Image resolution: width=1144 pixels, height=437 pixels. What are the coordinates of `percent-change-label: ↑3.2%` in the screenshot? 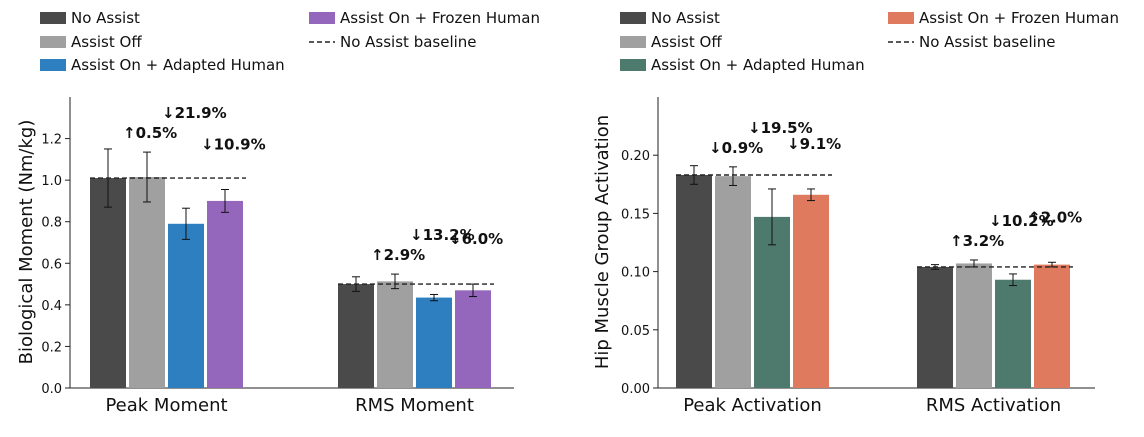 It's located at (977, 241).